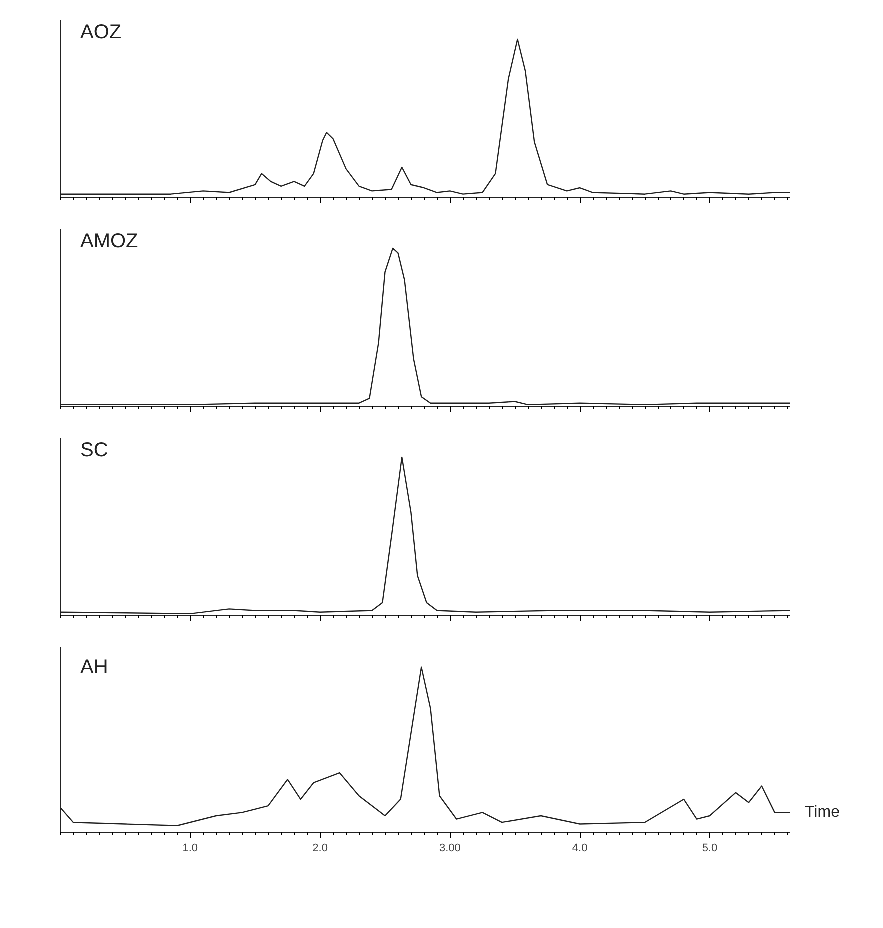  I want to click on x-tick-label: 5.0, so click(710, 848).